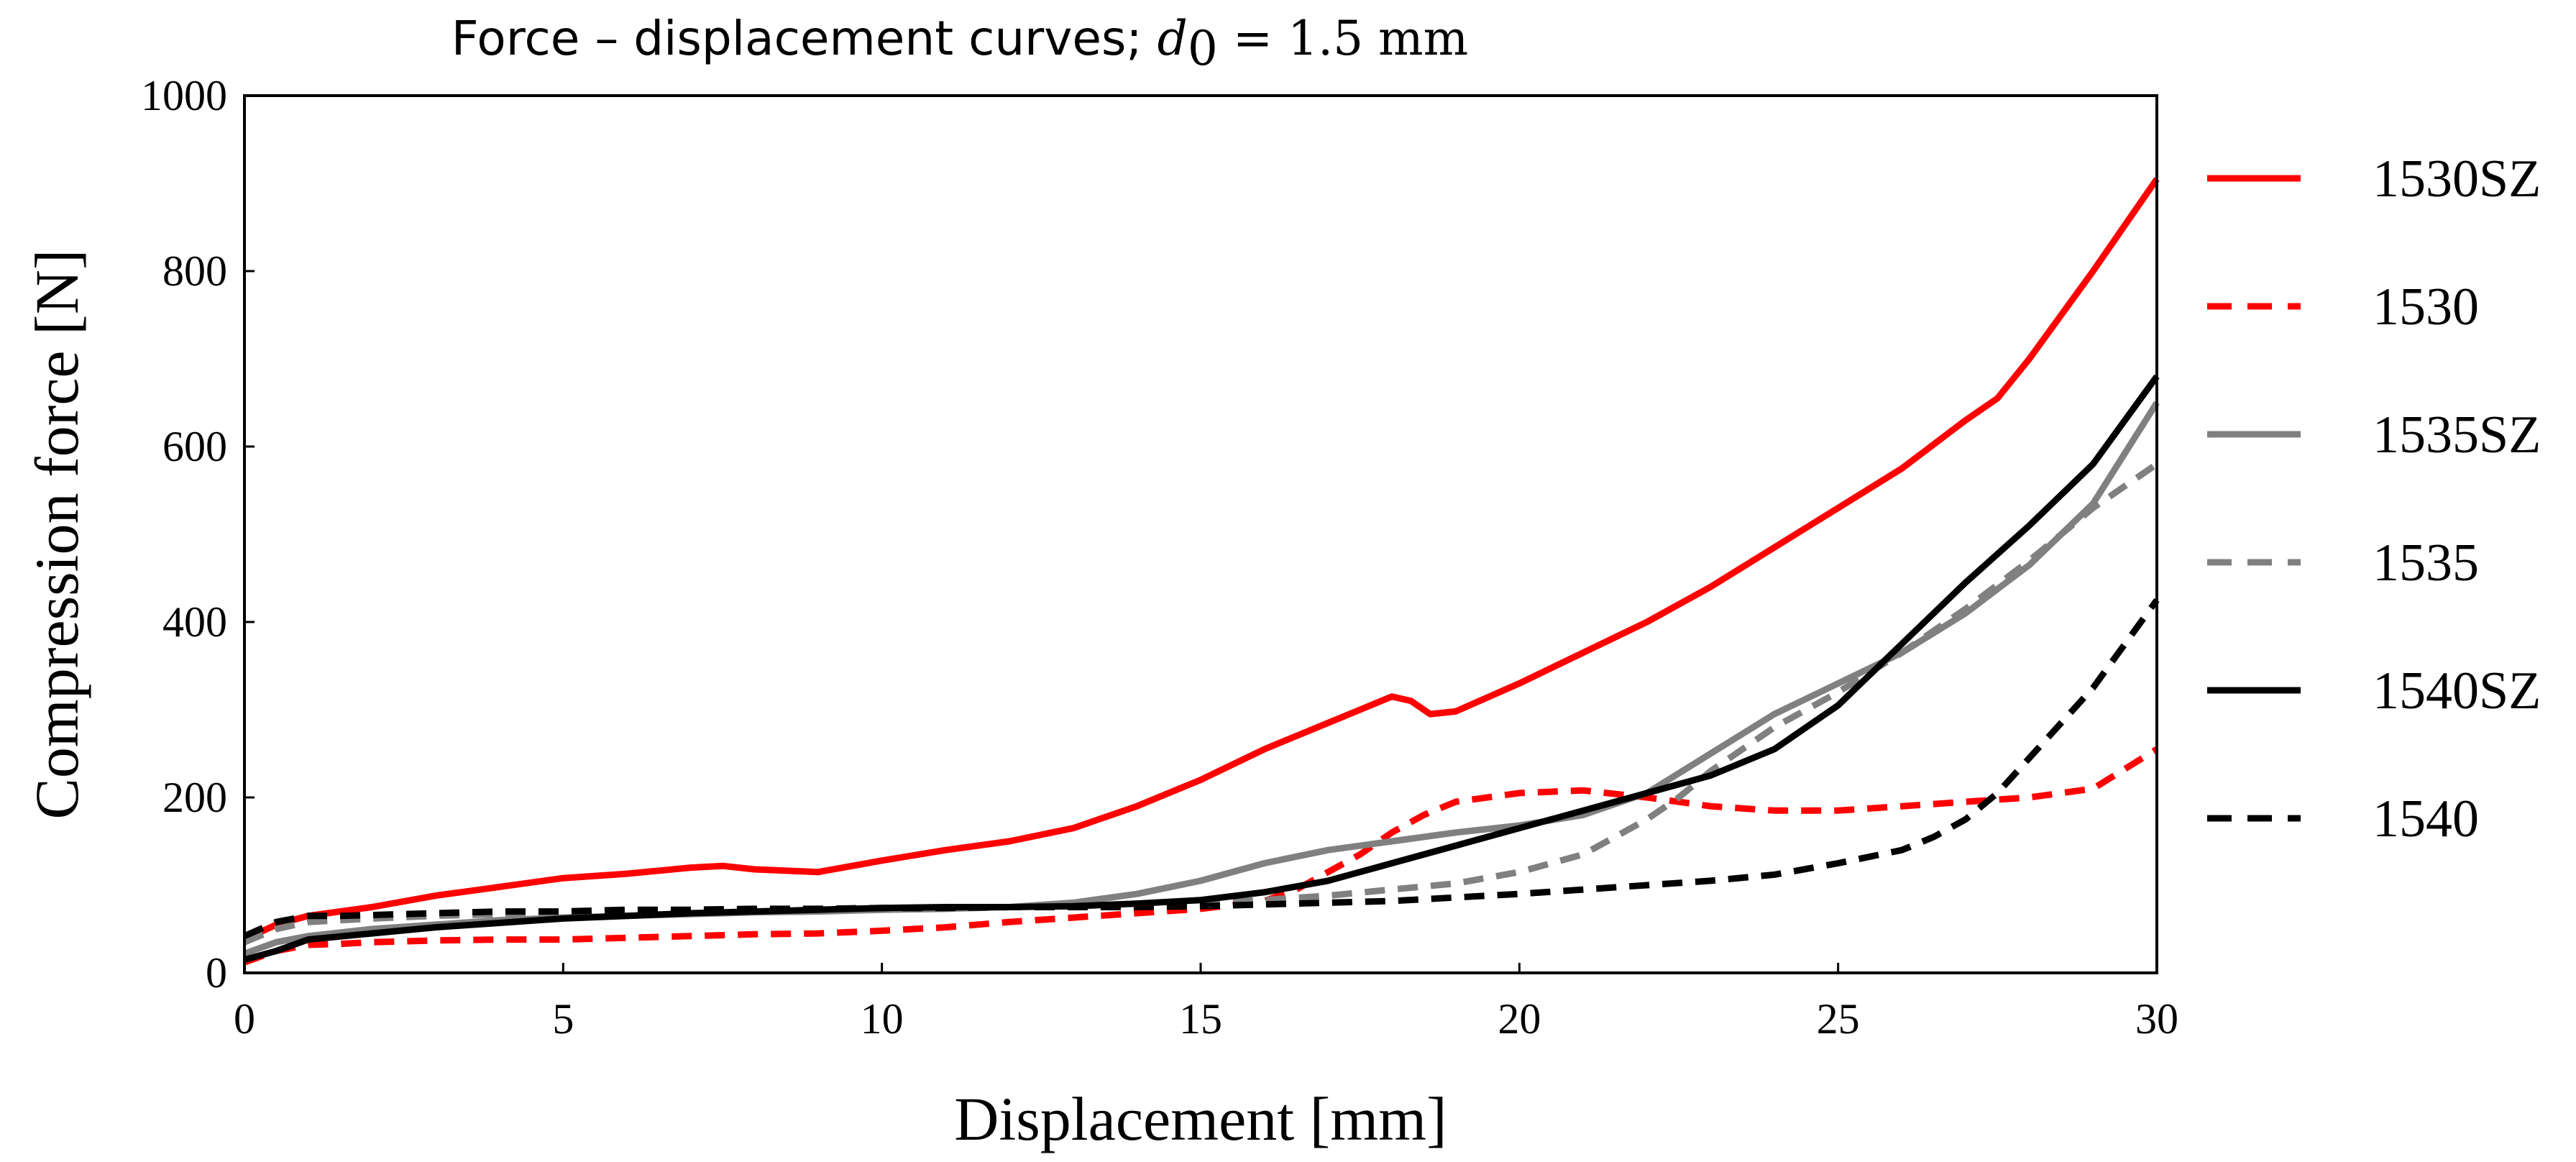 Image resolution: width=2576 pixels, height=1162 pixels. What do you see at coordinates (198, 534) in the screenshot?
I see `y-axis-ticks: 0 200 400 600 800 1000` at bounding box center [198, 534].